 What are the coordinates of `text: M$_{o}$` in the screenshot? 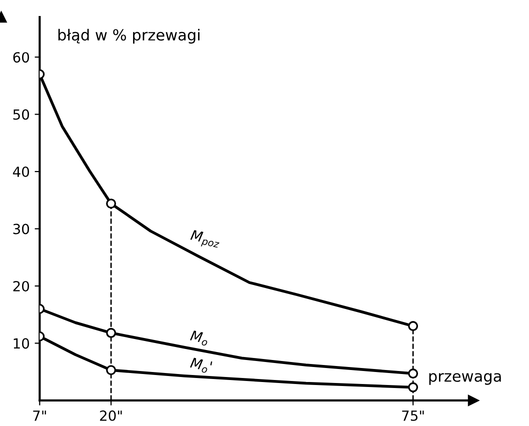 It's located at (199, 338).